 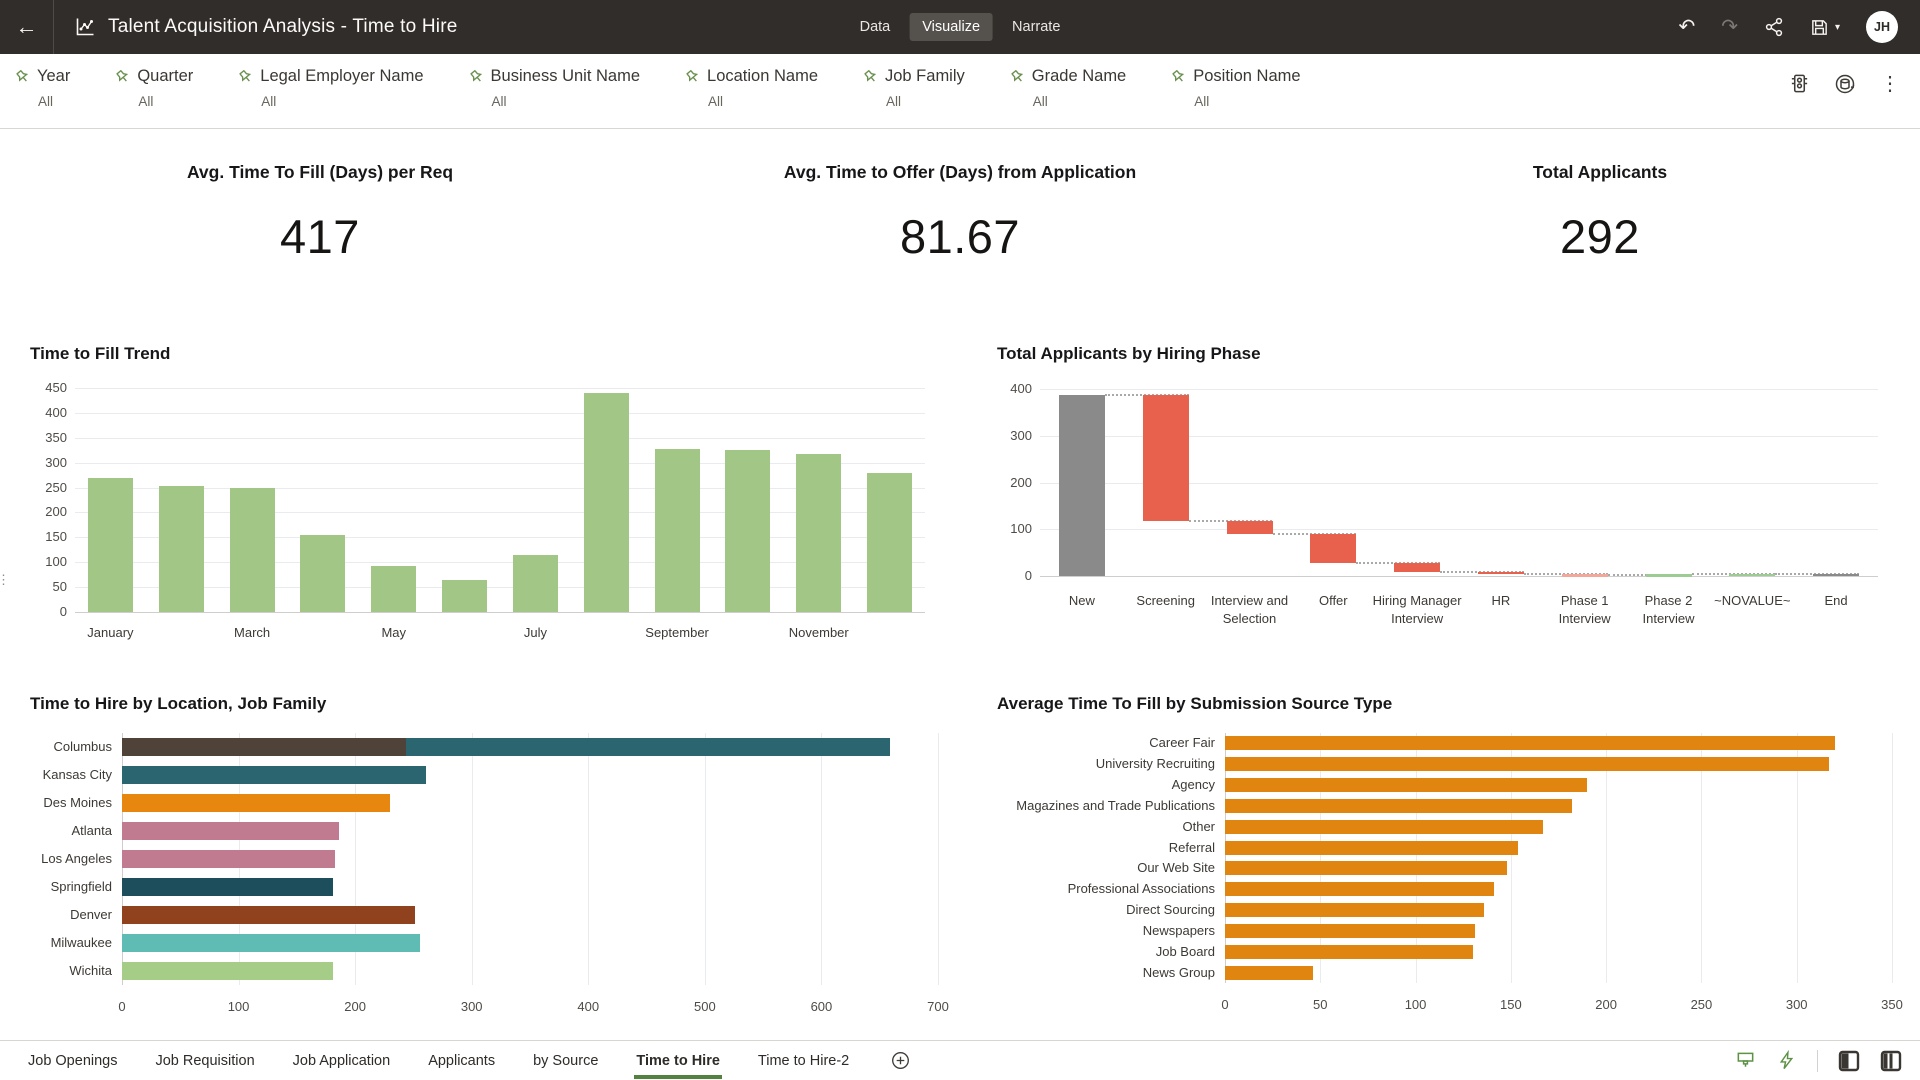 I want to click on kpi-total-applicants: Total Applicants 292, so click(x=1600, y=212).